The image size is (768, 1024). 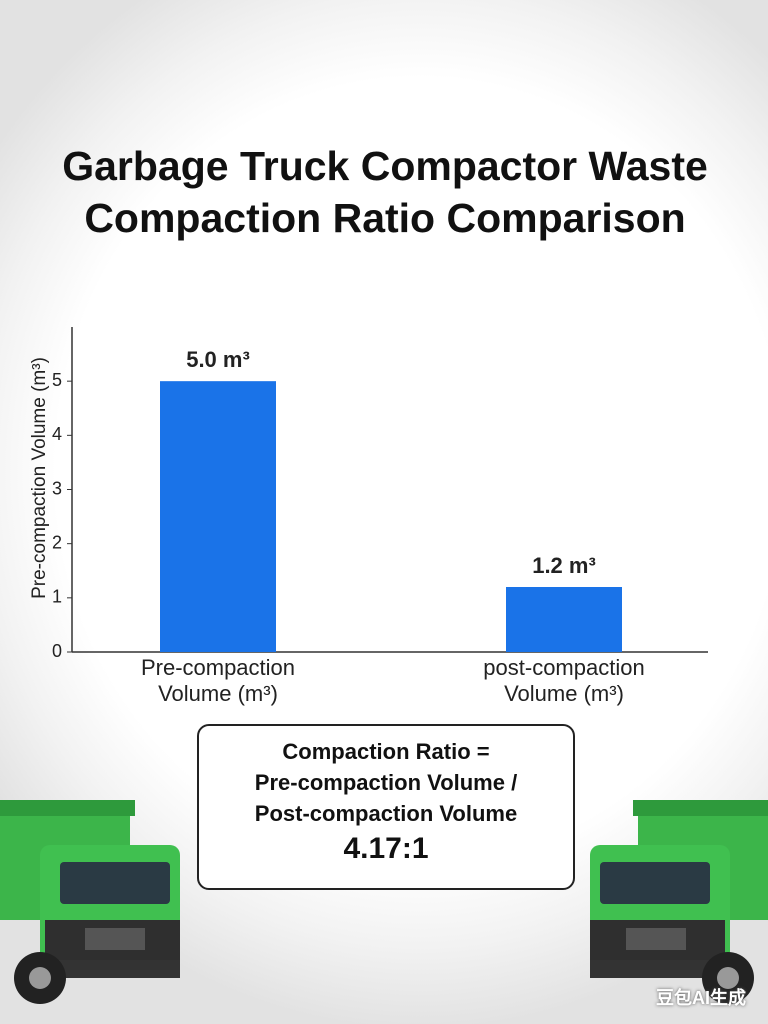 What do you see at coordinates (57, 597) in the screenshot?
I see `y-tick-label: 1` at bounding box center [57, 597].